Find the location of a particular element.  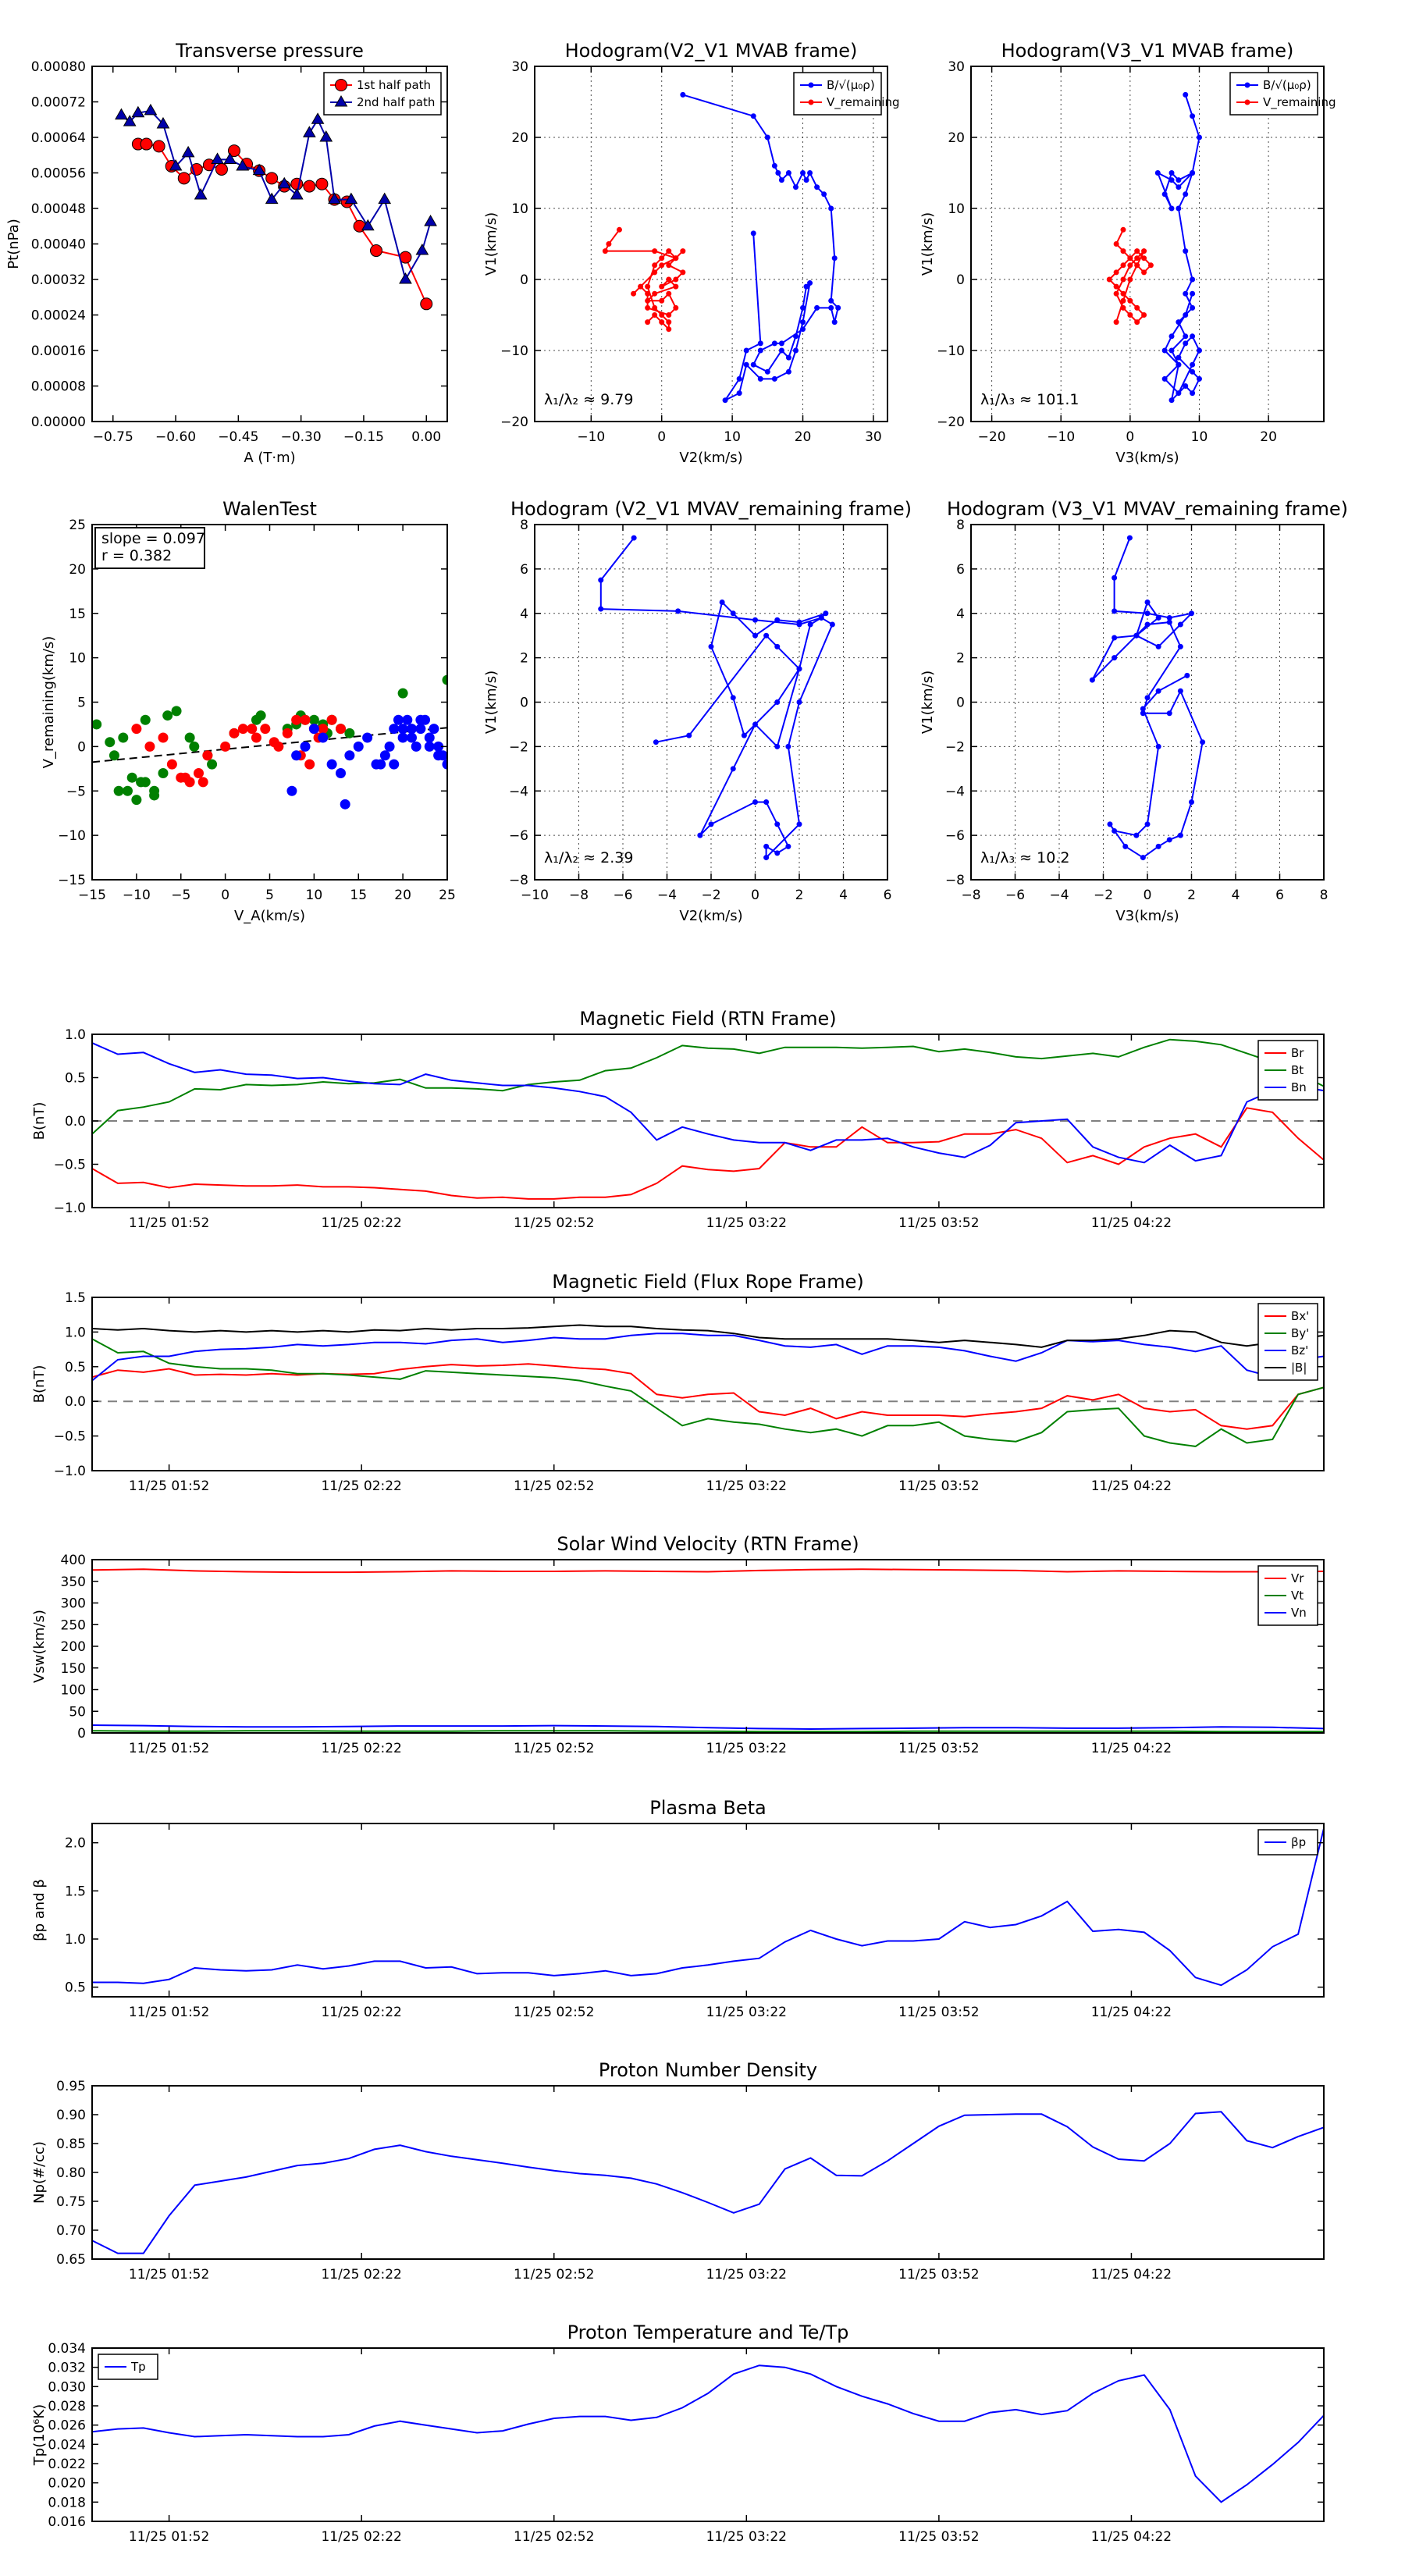

y-tick-label: −6 is located at coordinates (518, 836).